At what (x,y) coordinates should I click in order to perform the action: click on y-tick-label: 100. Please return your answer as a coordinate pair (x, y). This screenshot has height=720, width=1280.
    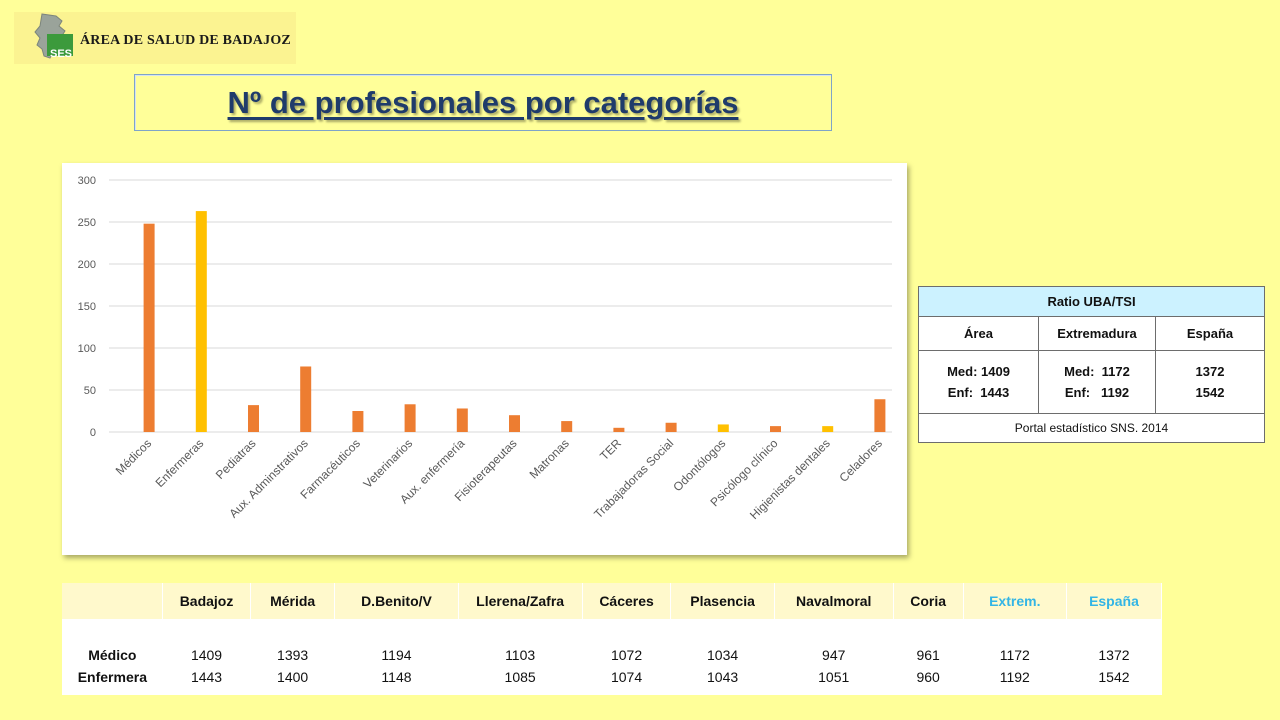
    Looking at the image, I should click on (87, 349).